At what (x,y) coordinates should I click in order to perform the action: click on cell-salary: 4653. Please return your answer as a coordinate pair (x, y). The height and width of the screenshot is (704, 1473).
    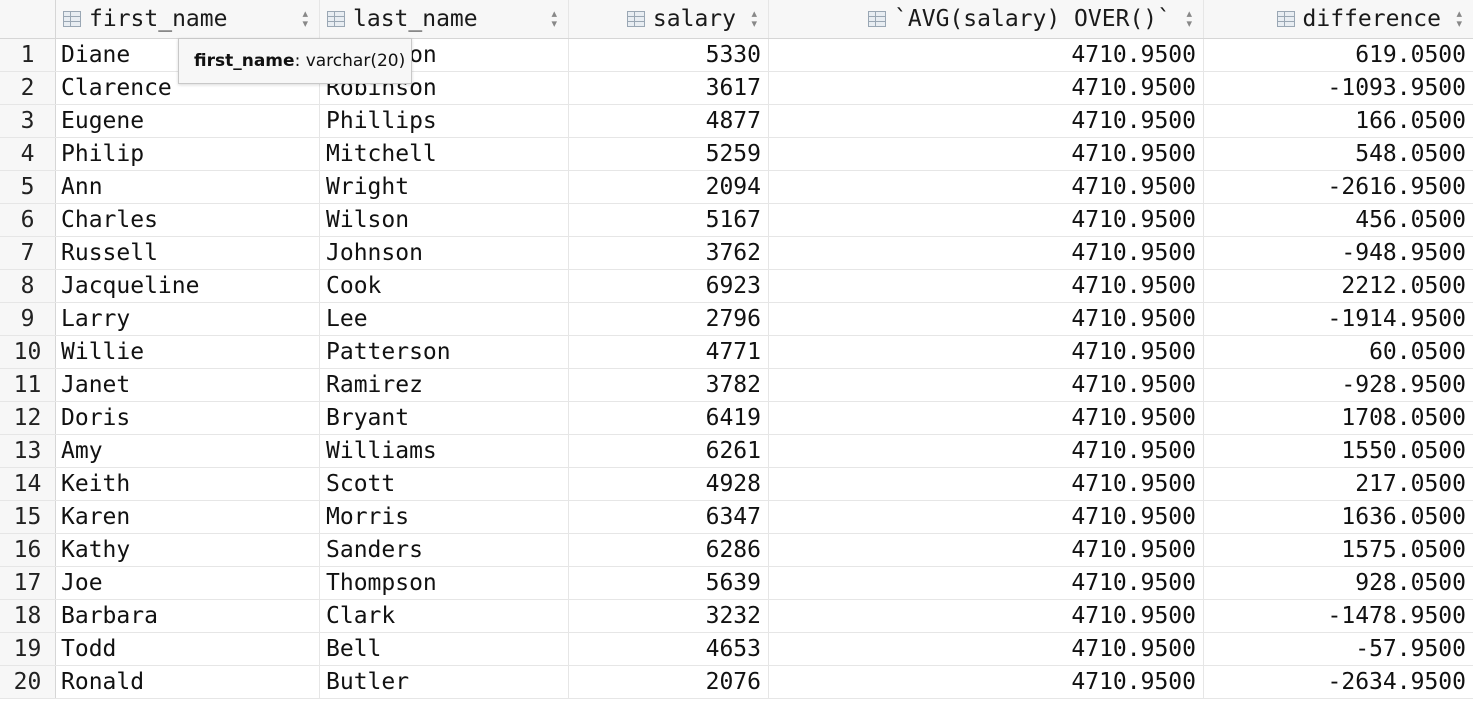
    Looking at the image, I should click on (669, 649).